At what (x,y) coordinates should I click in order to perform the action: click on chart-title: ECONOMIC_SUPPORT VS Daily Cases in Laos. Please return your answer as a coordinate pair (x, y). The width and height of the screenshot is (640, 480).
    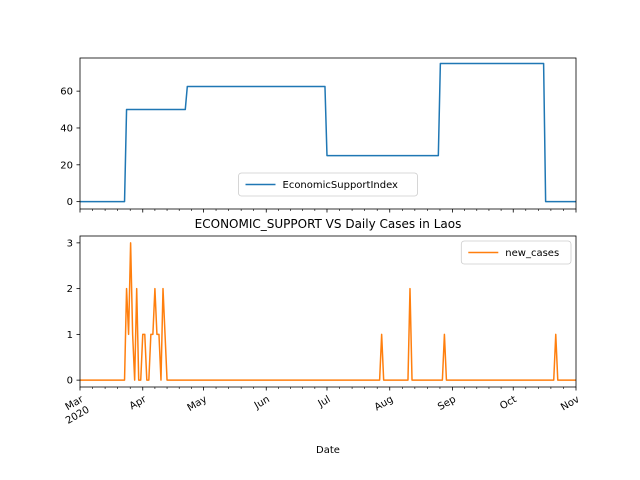
    Looking at the image, I should click on (328, 224).